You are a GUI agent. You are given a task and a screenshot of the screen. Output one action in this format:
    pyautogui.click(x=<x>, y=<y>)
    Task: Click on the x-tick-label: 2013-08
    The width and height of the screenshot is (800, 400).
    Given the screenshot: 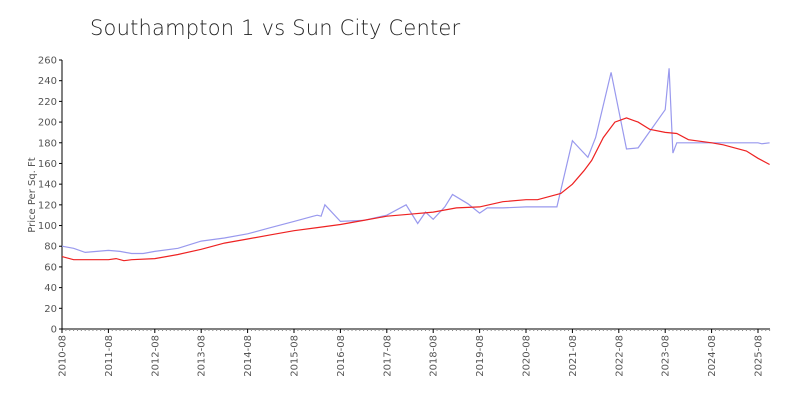 What is the action you would take?
    pyautogui.click(x=202, y=356)
    